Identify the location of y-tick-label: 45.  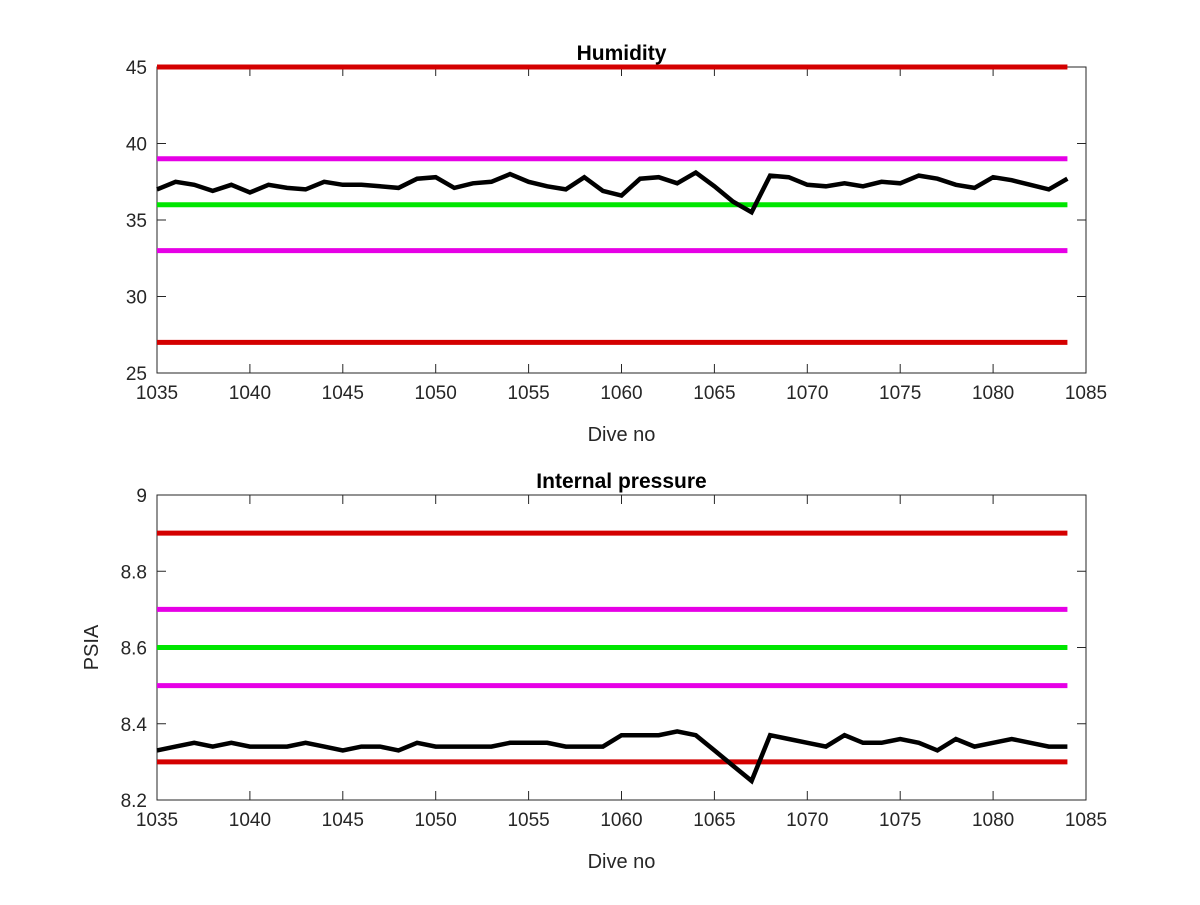
(136, 68).